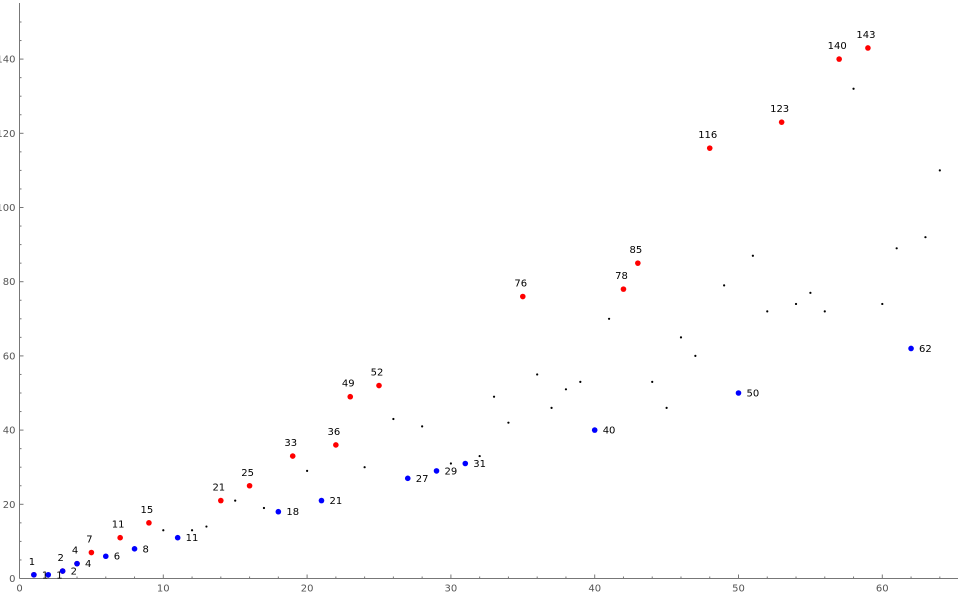  I want to click on data-label: 49, so click(348, 384).